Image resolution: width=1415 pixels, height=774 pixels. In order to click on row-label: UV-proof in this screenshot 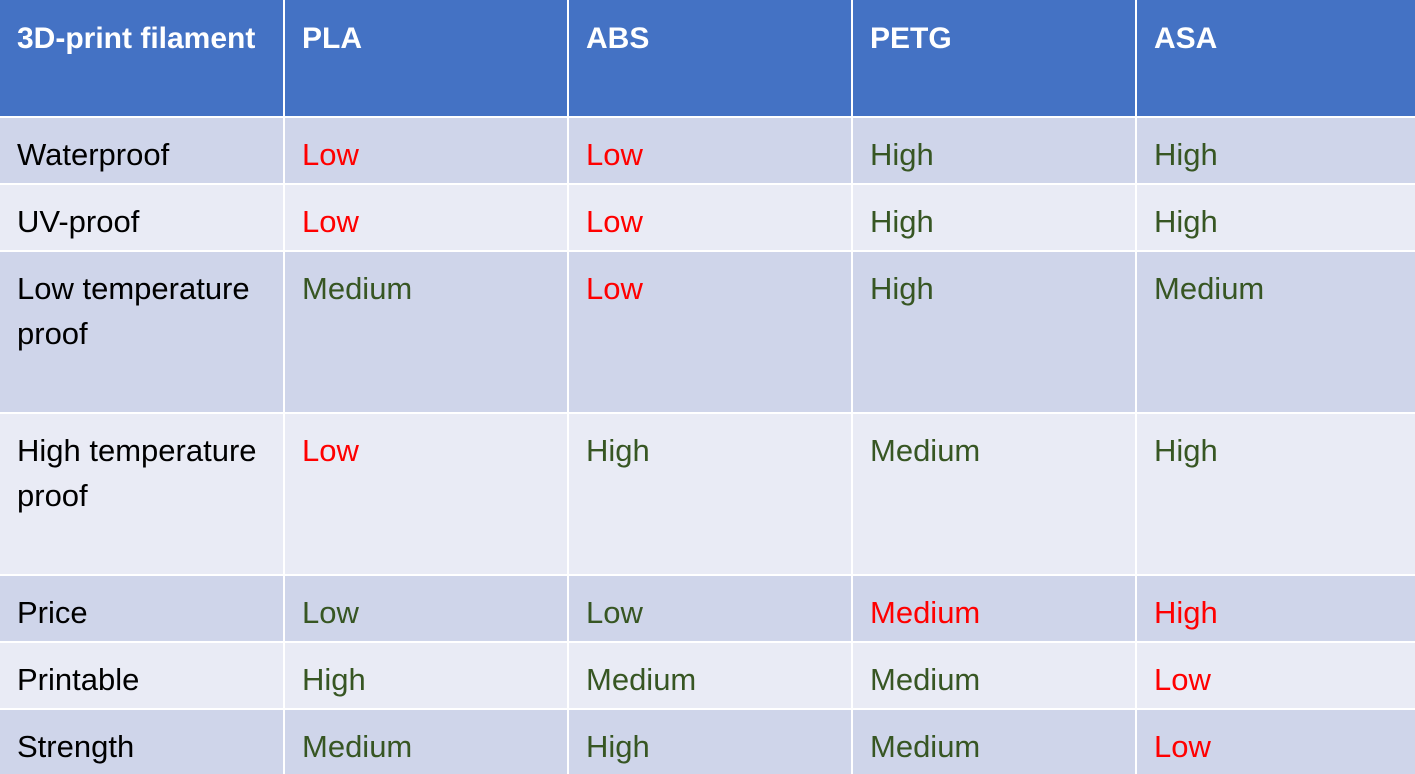, I will do `click(141, 217)`.